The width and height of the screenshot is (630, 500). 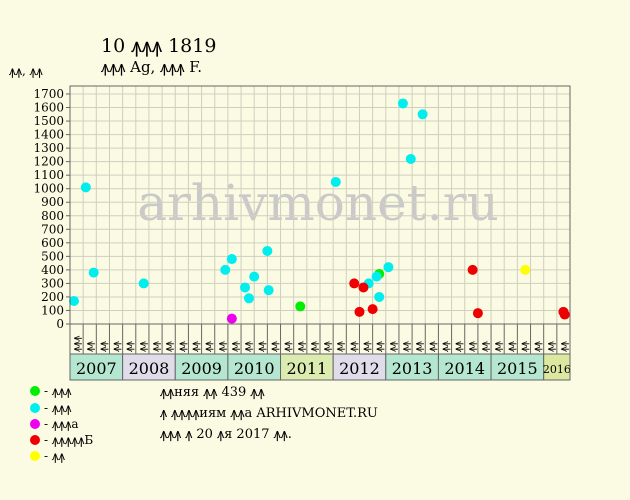 What do you see at coordinates (212, 392) in the screenshot?
I see `footer-average-price: ꙟꙟняя ꙟꙟ 439 ꙟꙟ` at bounding box center [212, 392].